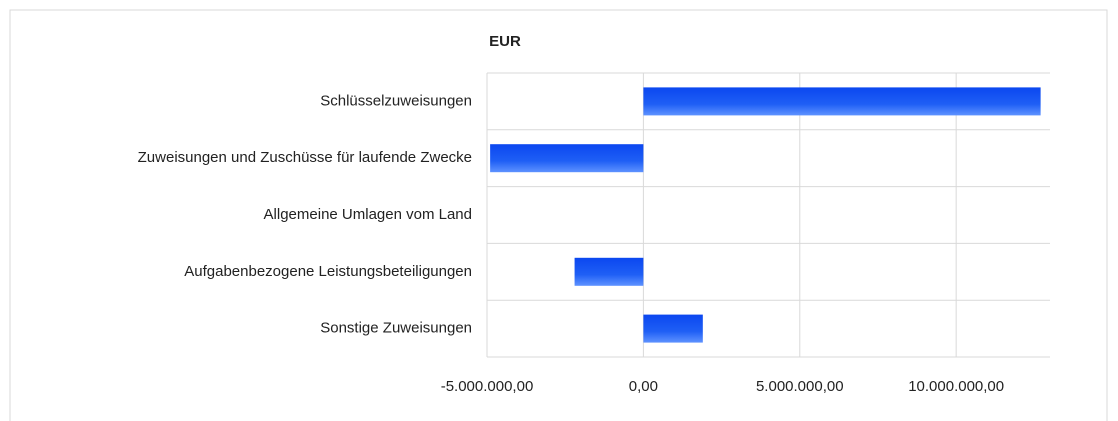 The image size is (1118, 421). I want to click on y-tick-label: Allgemeine Umlagen vom Land, so click(368, 214).